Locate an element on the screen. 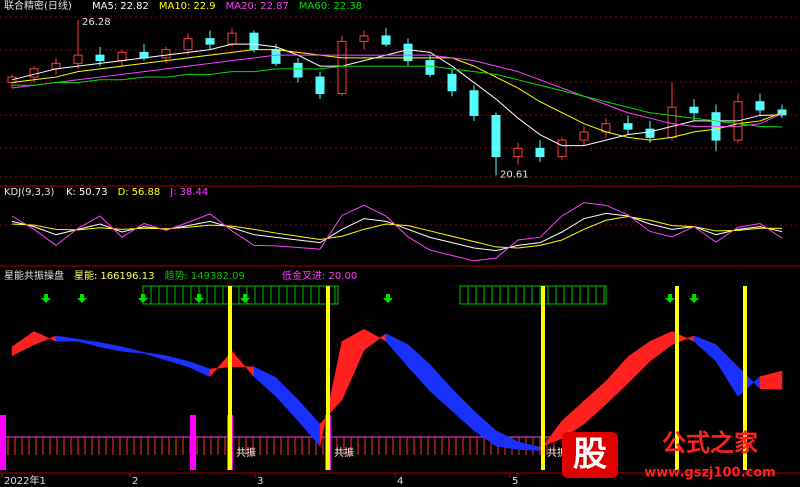 Image resolution: width=800 pixels, height=487 pixels. green-arrows is located at coordinates (370, 298).